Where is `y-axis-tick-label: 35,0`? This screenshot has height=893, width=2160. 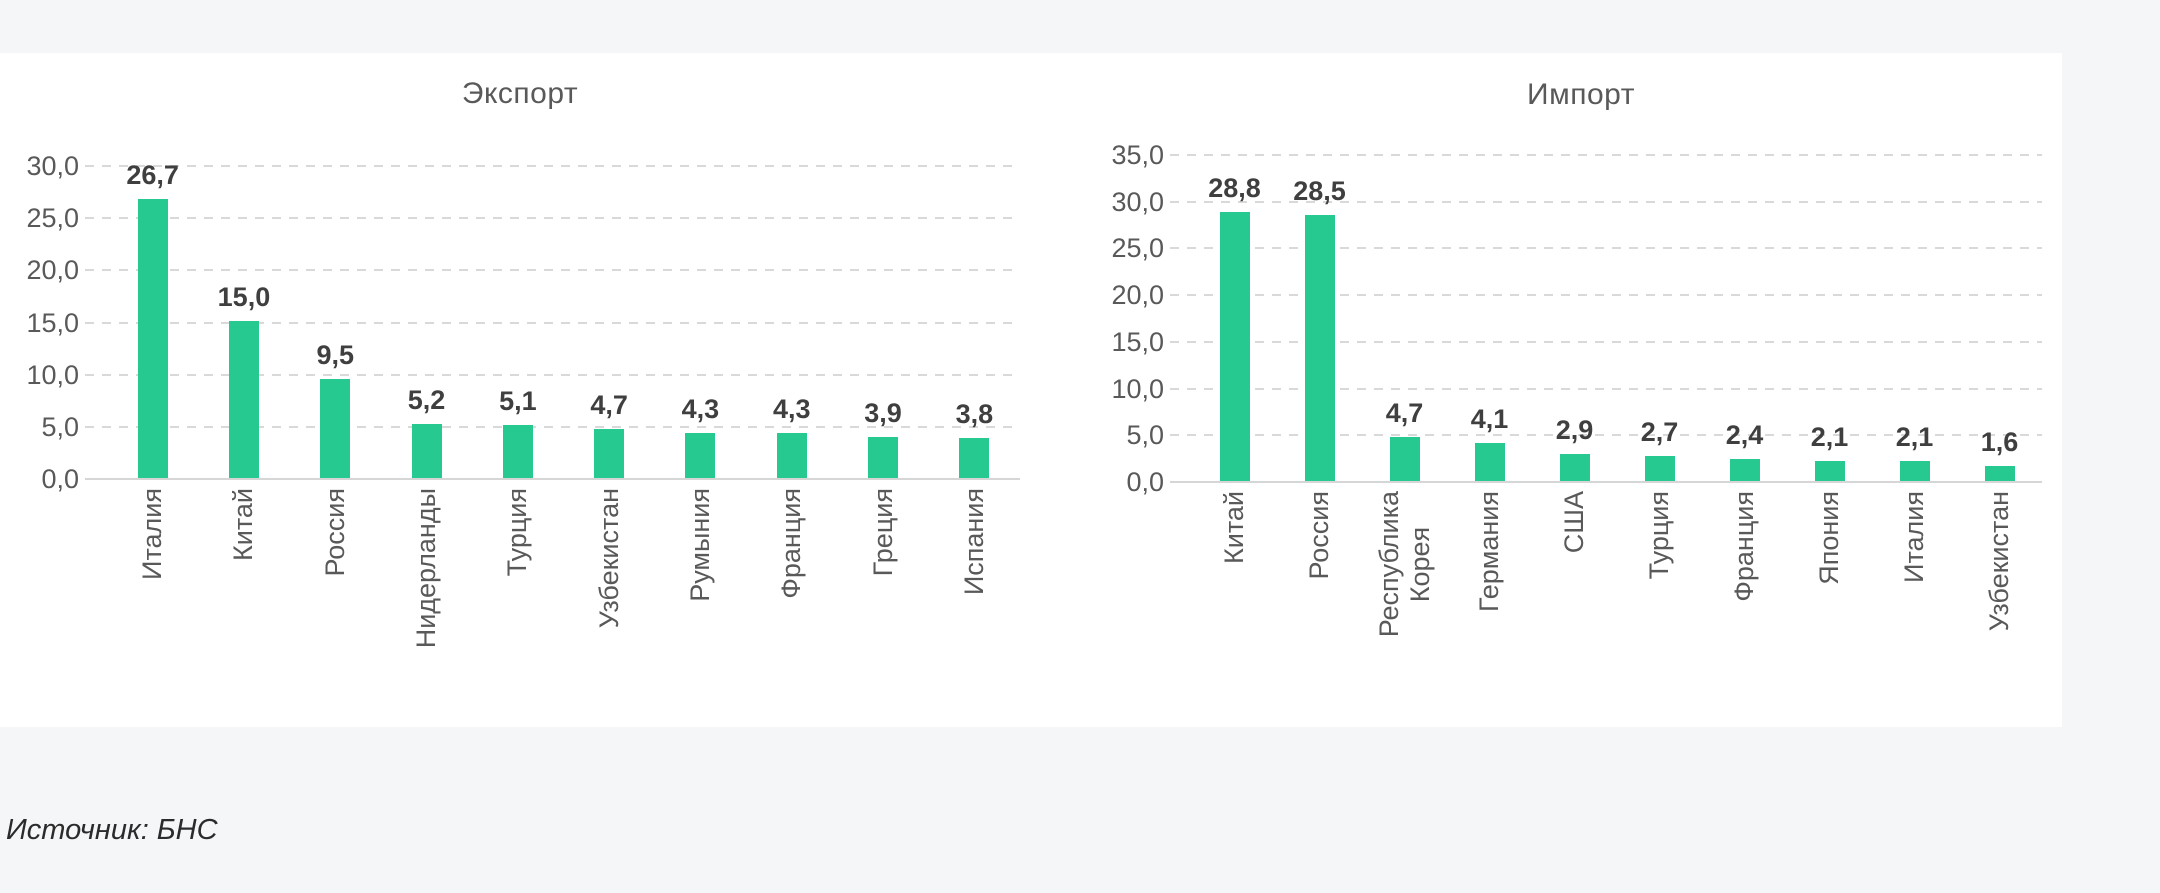
y-axis-tick-label: 35,0 is located at coordinates (1137, 155).